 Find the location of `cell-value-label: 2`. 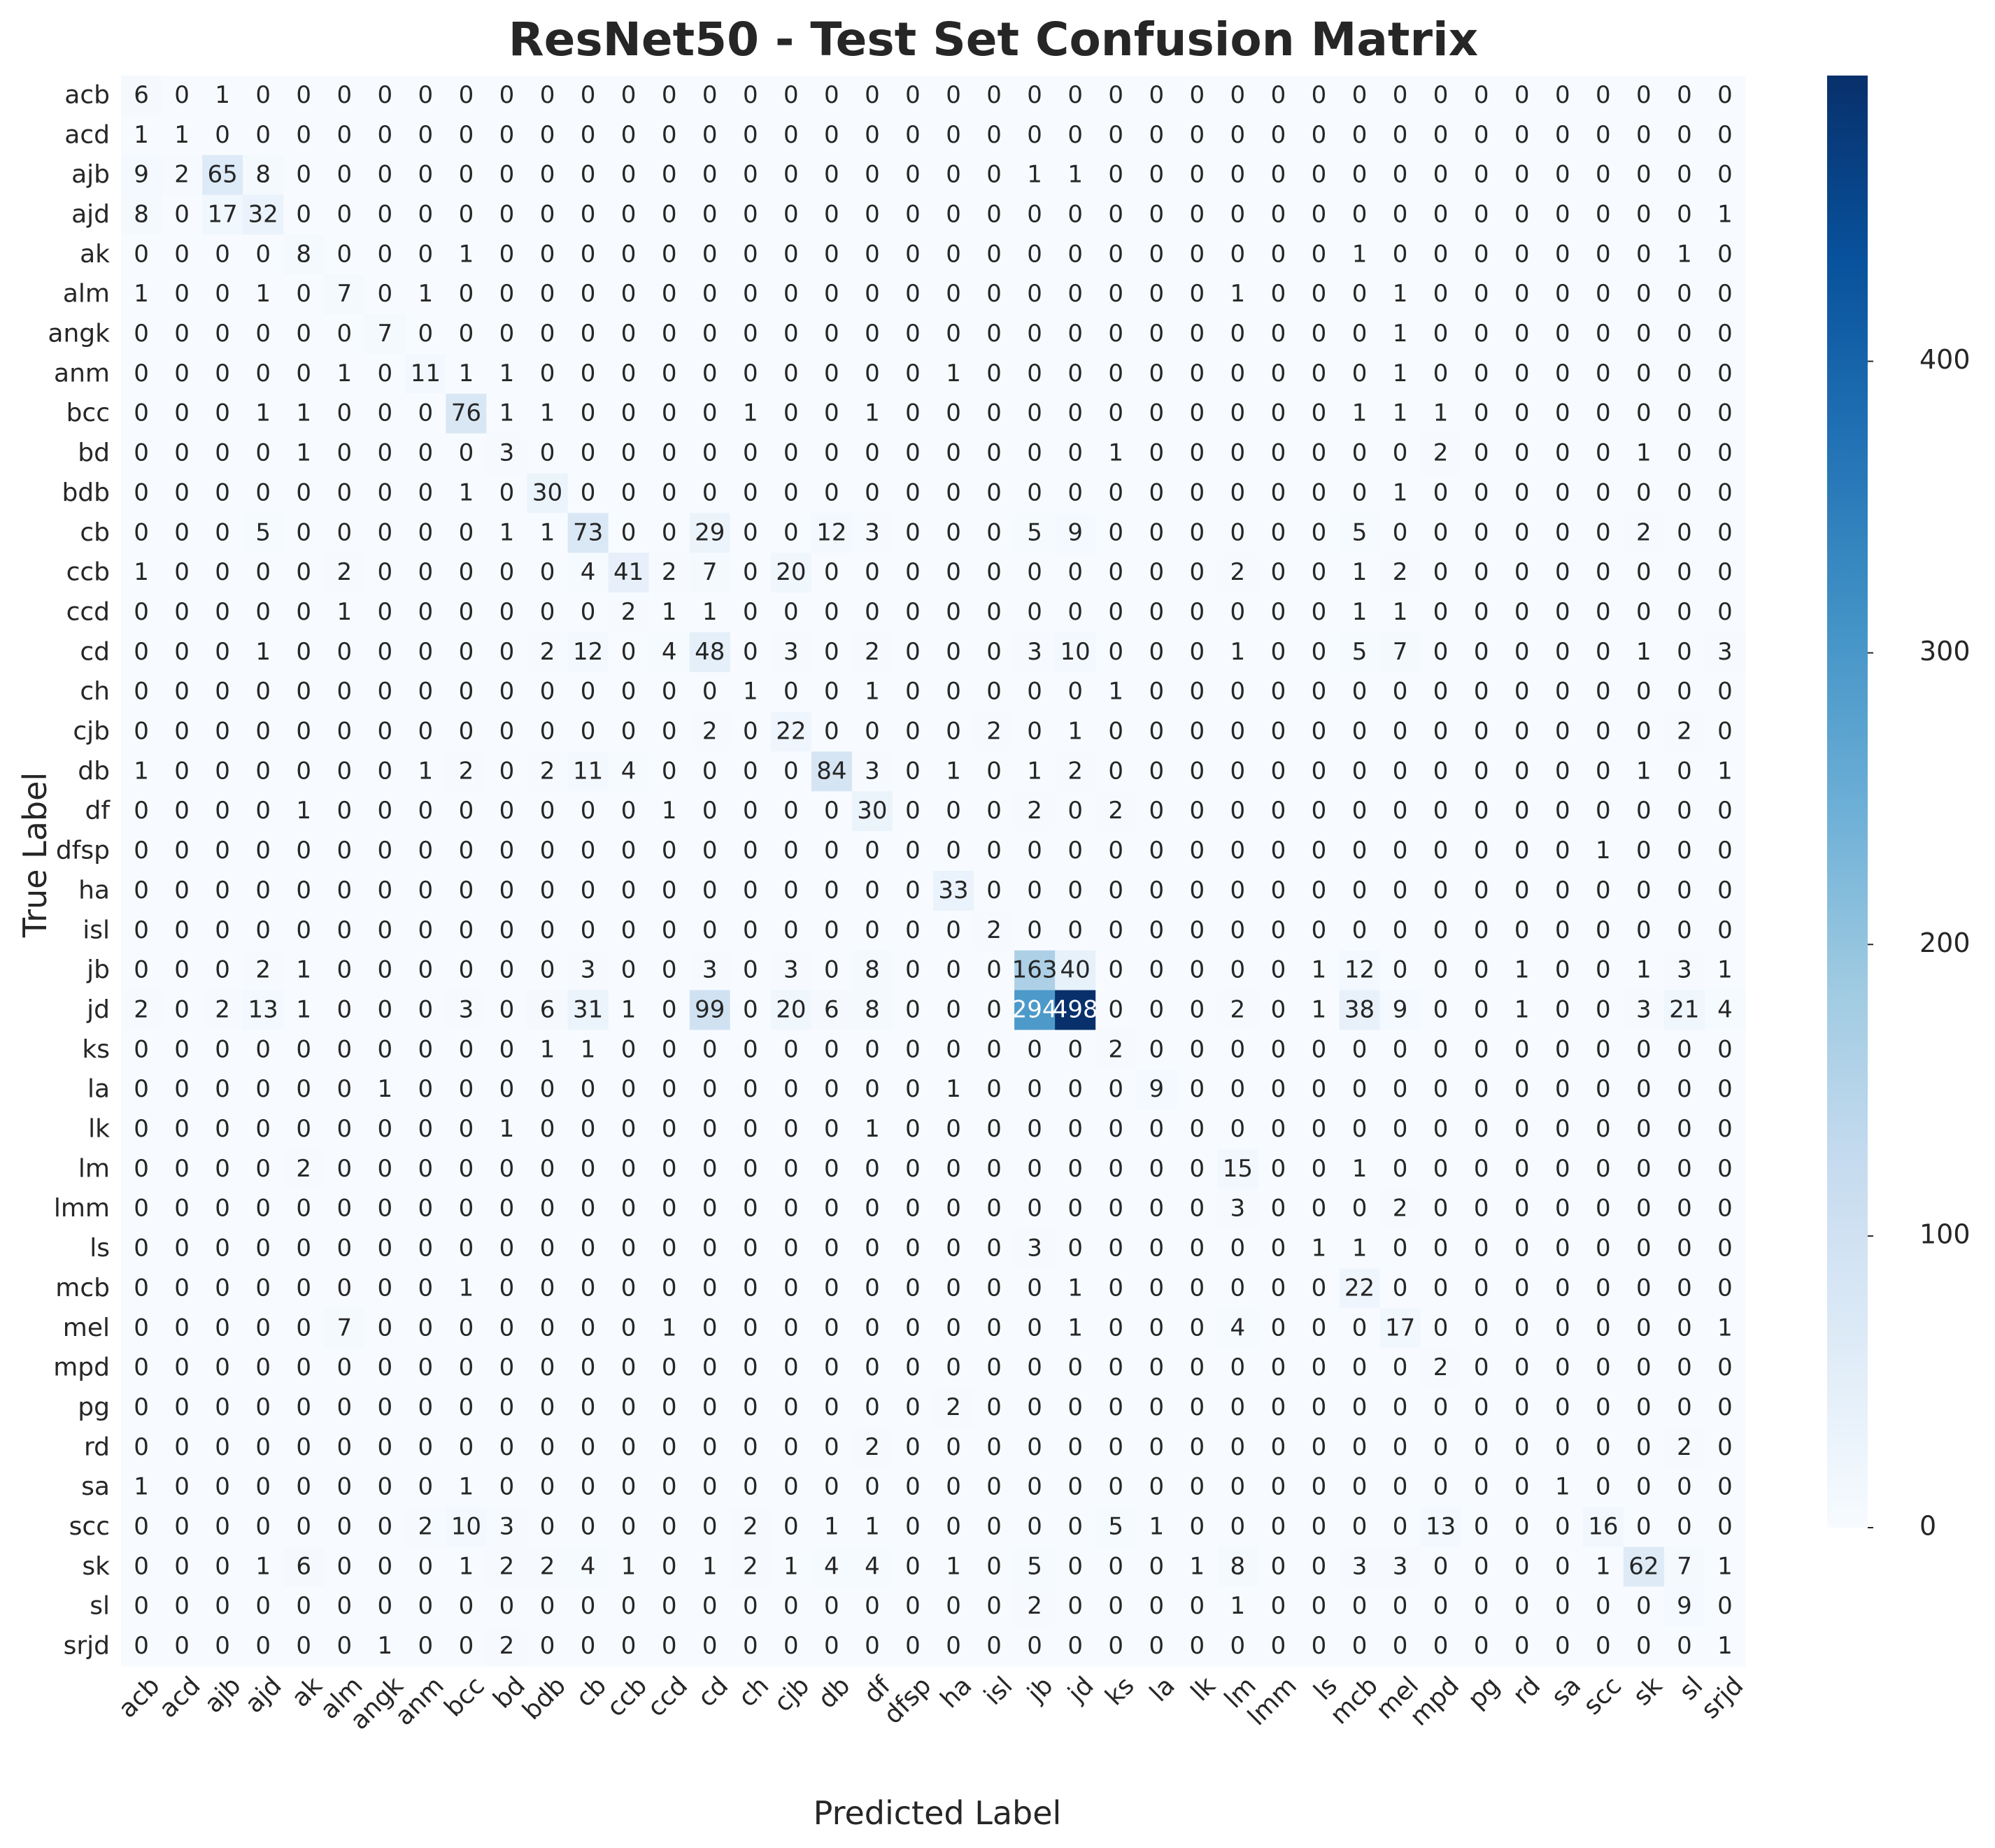

cell-value-label: 2 is located at coordinates (263, 970).